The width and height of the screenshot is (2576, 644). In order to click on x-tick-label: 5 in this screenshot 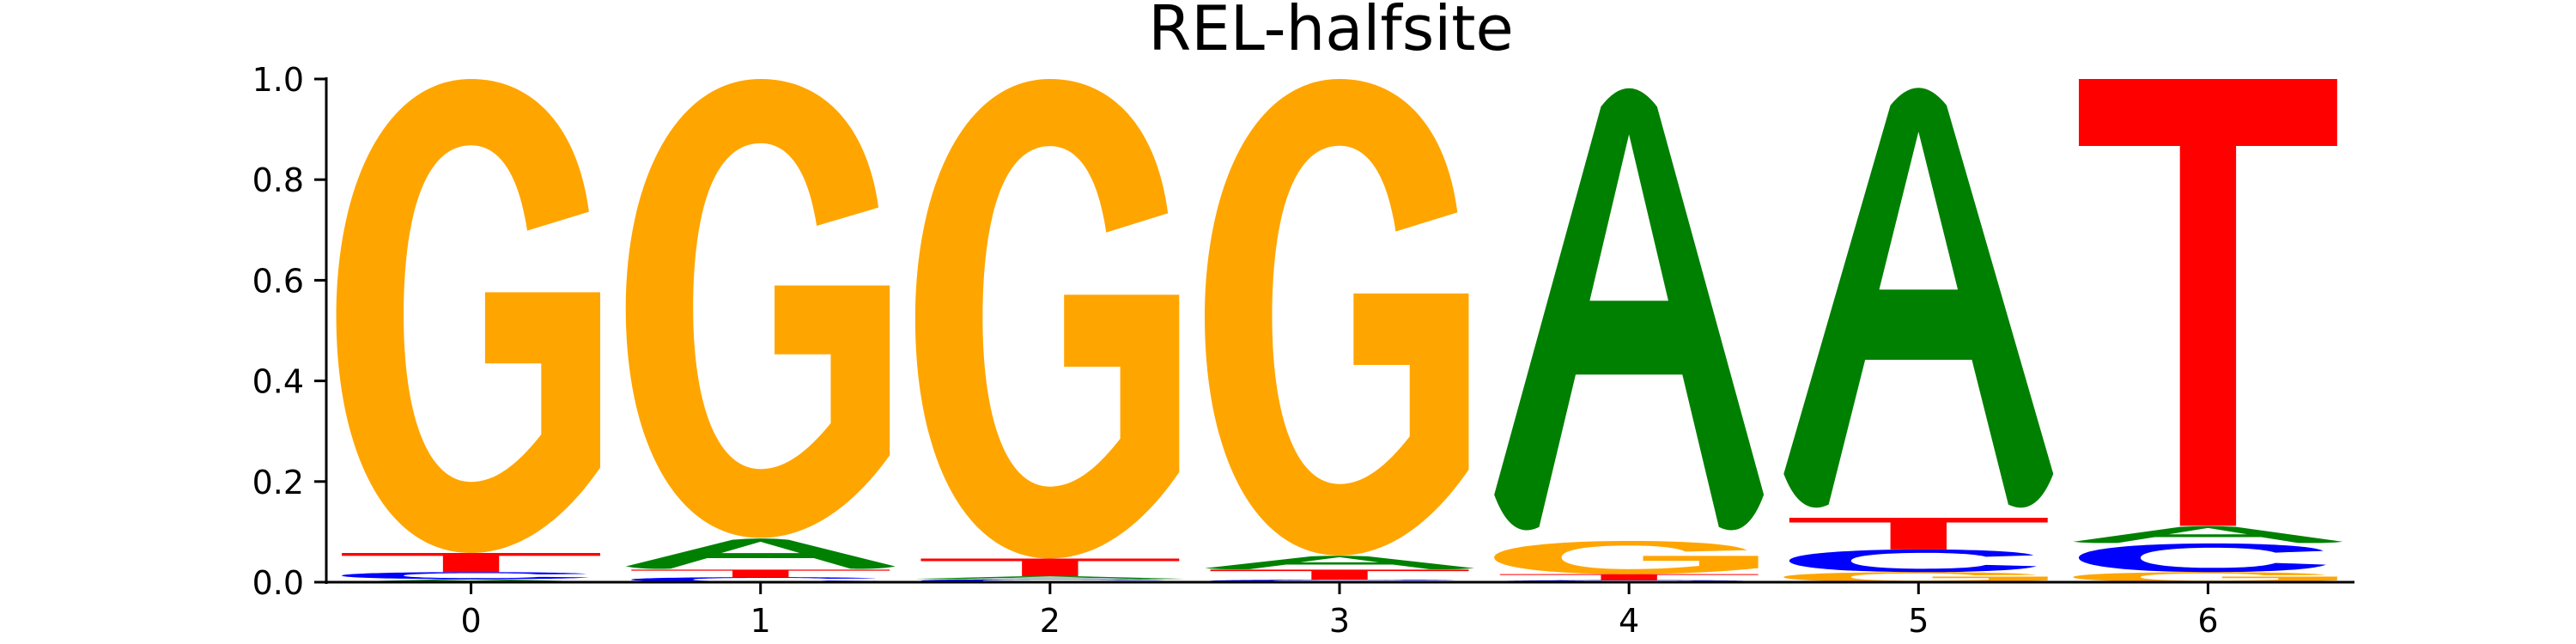, I will do `click(1918, 621)`.